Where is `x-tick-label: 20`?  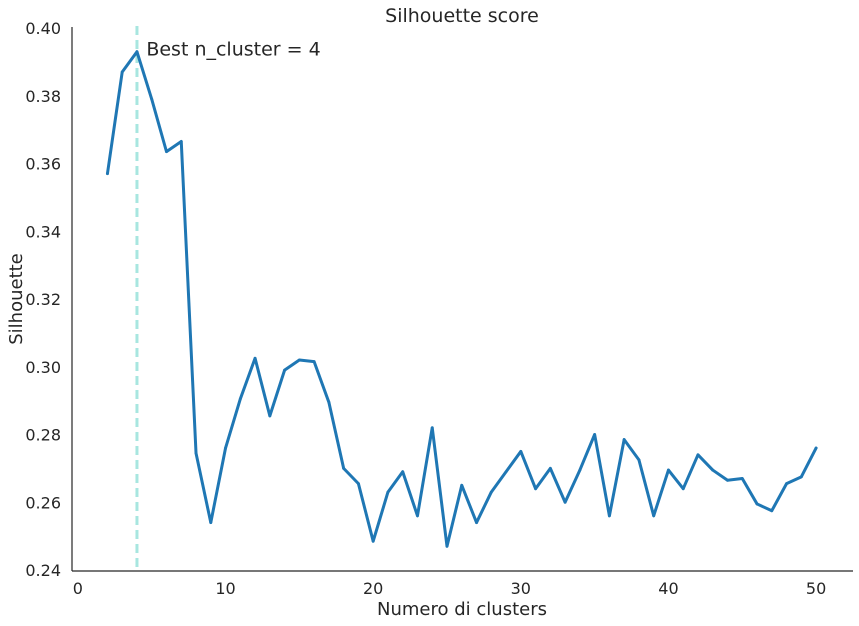 x-tick-label: 20 is located at coordinates (373, 588).